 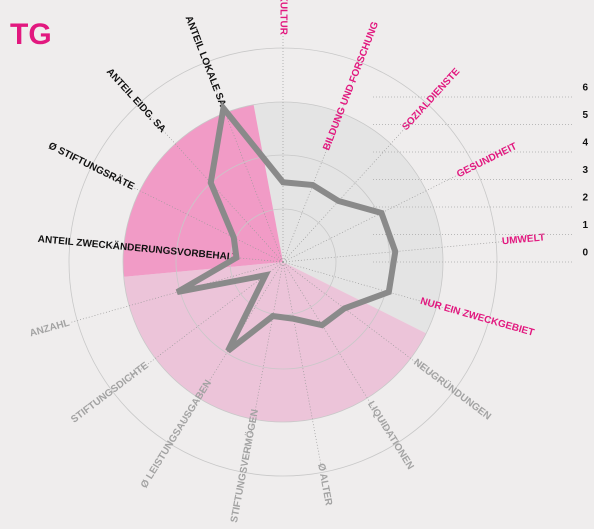 What do you see at coordinates (585, 225) in the screenshot?
I see `tick-label: 1` at bounding box center [585, 225].